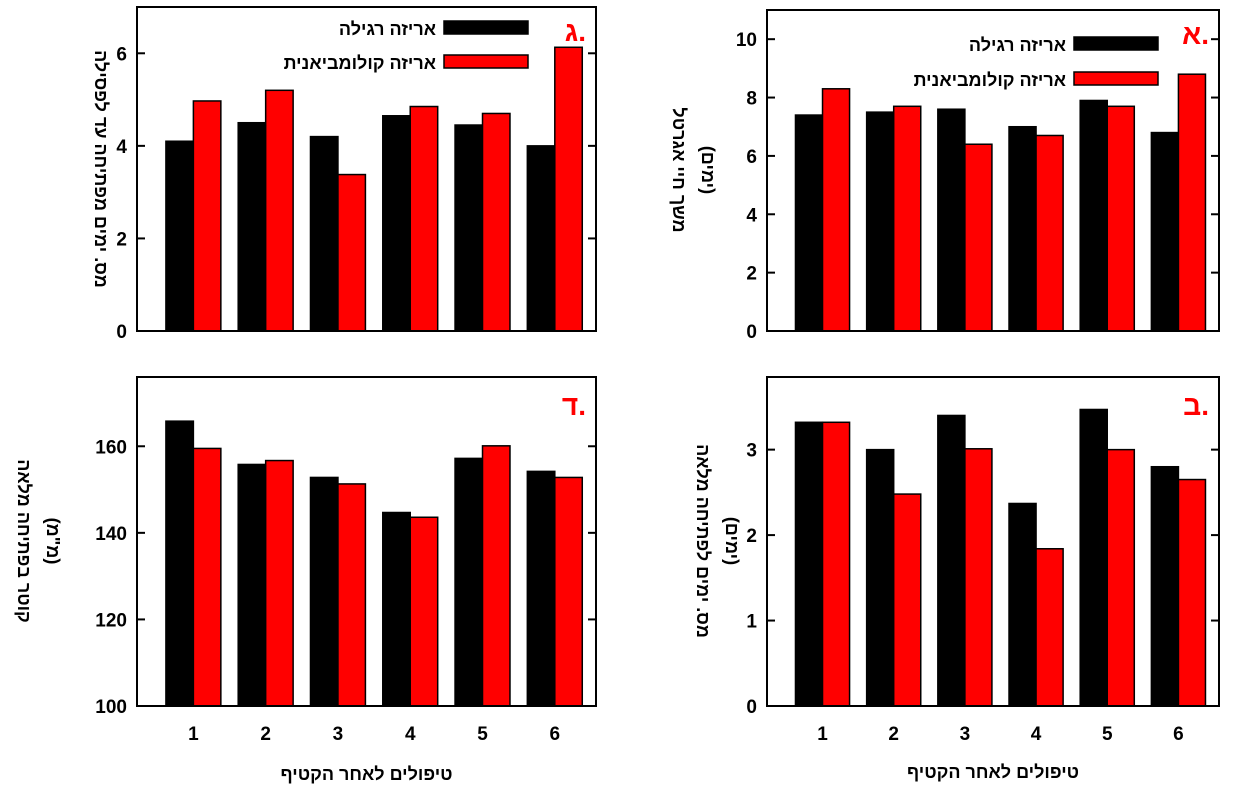  Describe the element at coordinates (180, 236) in the screenshot. I see `bar-g-cat1-s1` at that location.